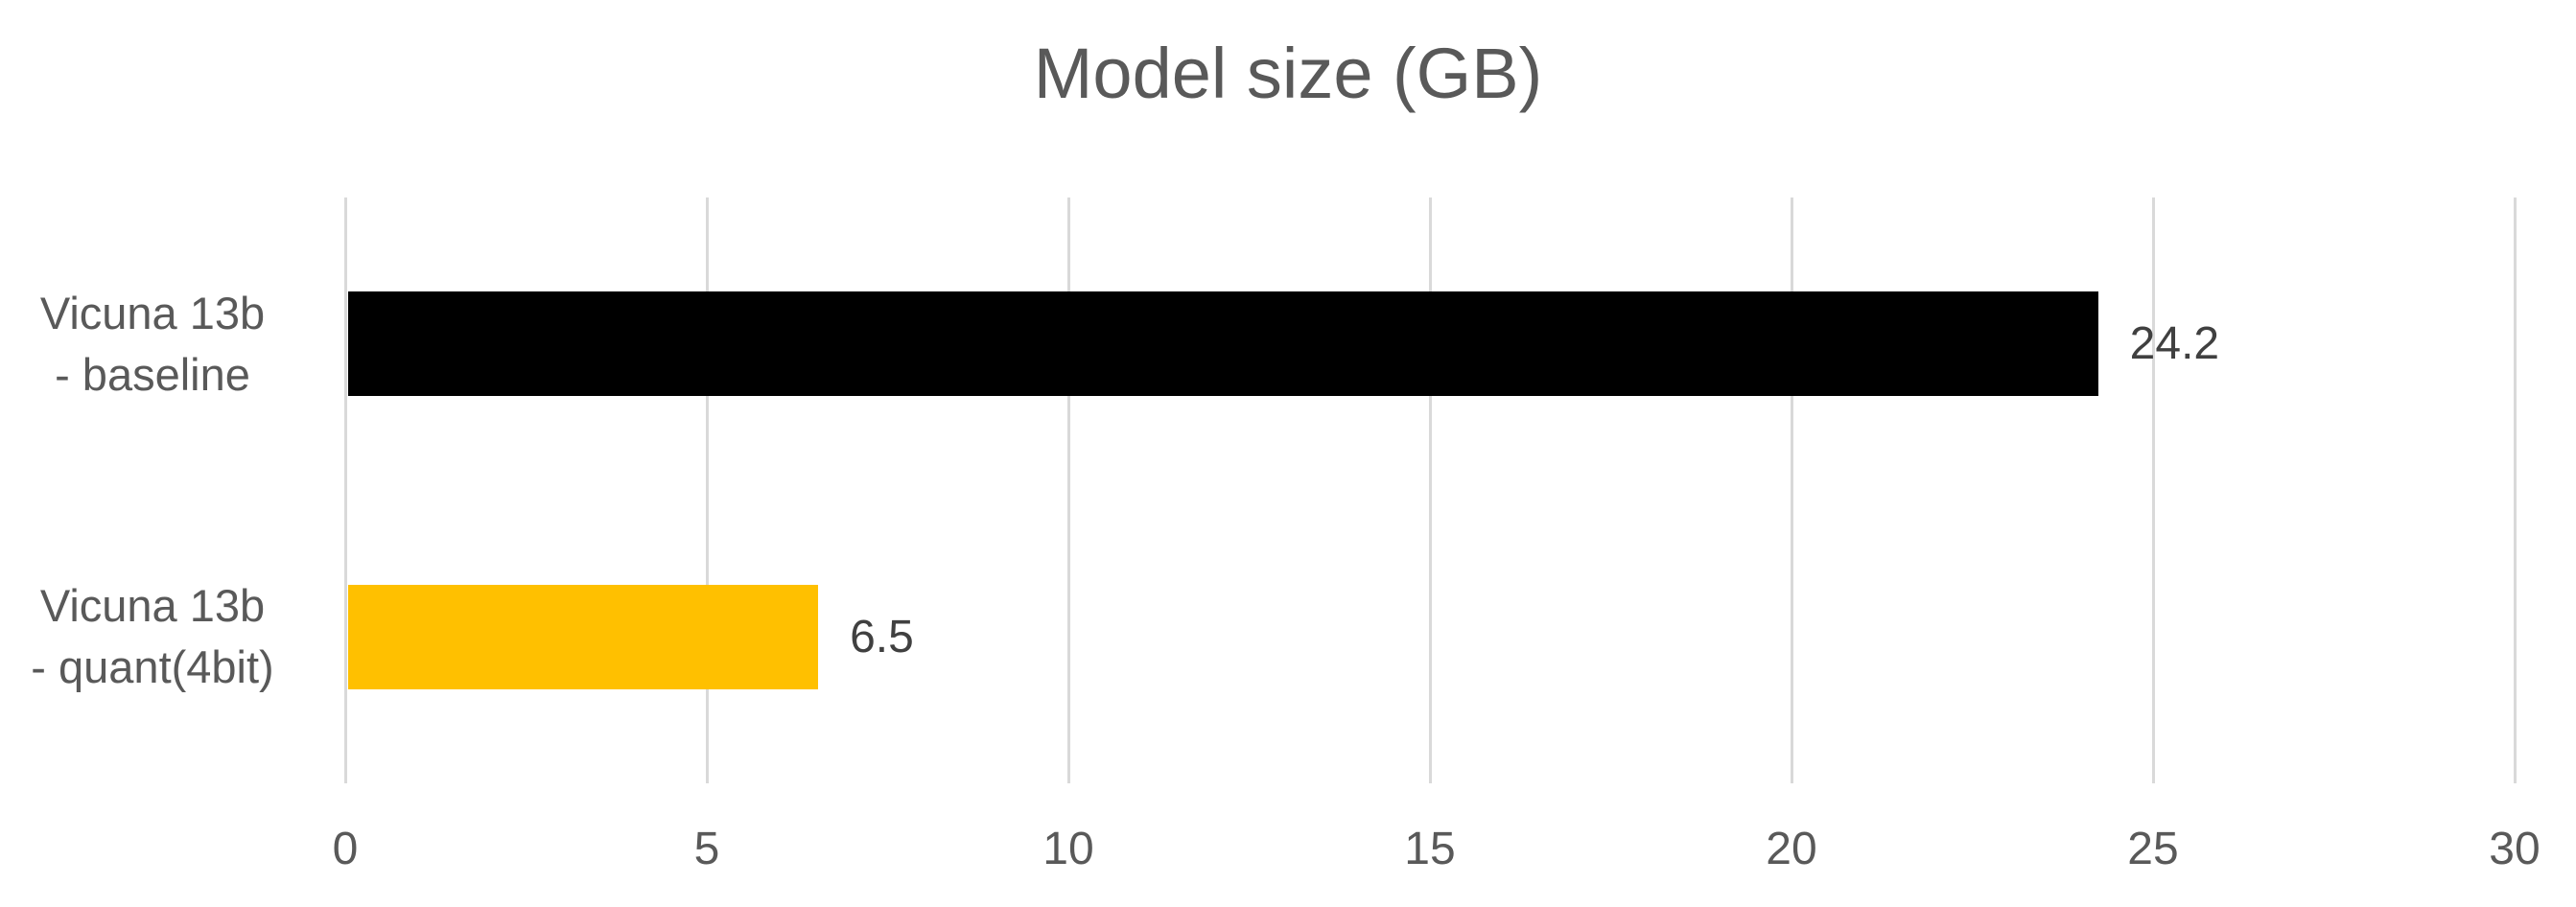  What do you see at coordinates (2174, 344) in the screenshot?
I see `value-label-0: 24.2` at bounding box center [2174, 344].